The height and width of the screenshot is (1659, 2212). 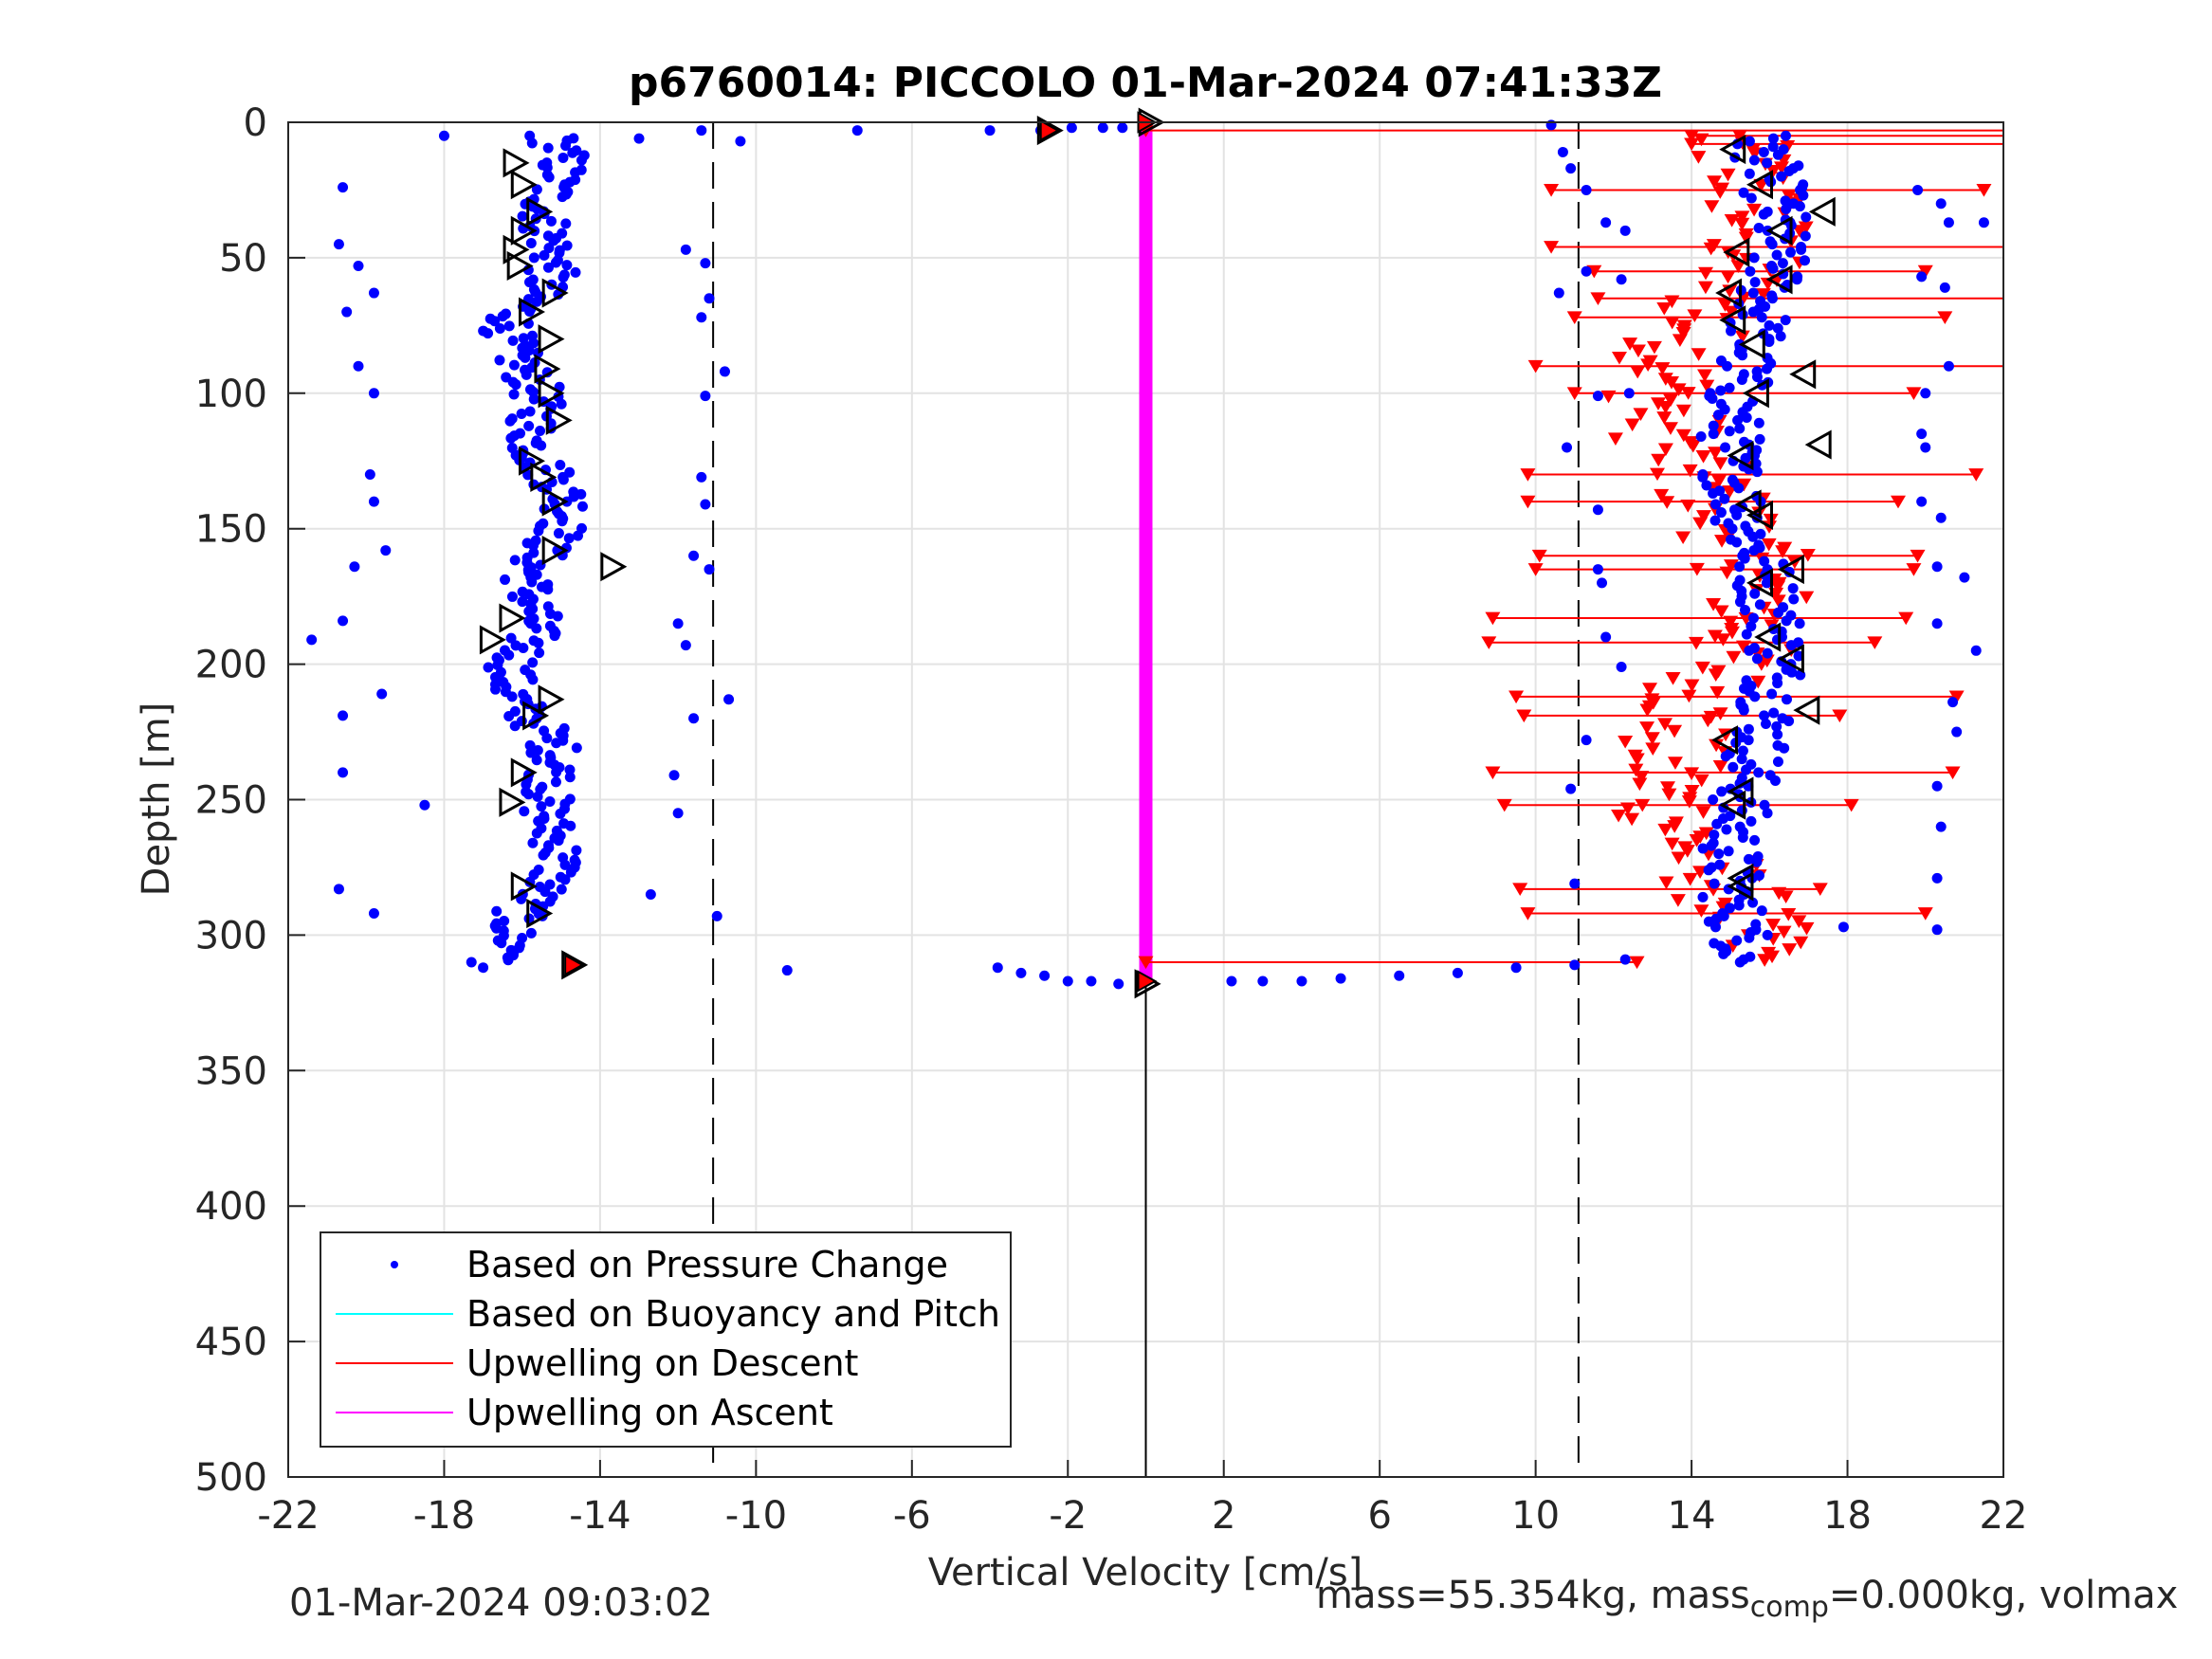 What do you see at coordinates (444, 1516) in the screenshot?
I see `x-tick-label: -18` at bounding box center [444, 1516].